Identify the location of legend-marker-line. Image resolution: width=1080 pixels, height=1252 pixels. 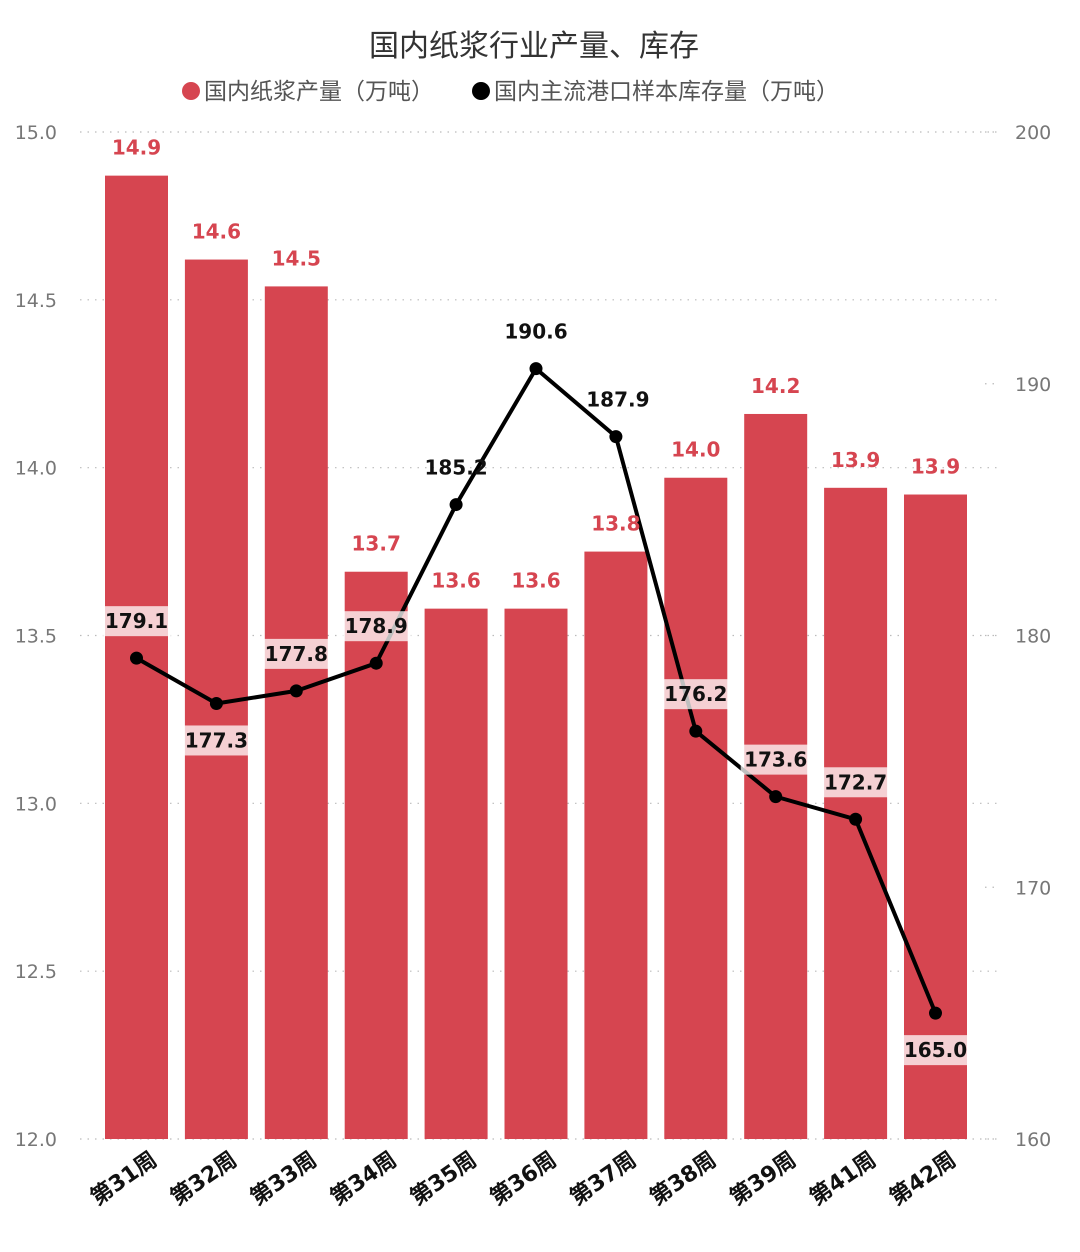
(481, 91).